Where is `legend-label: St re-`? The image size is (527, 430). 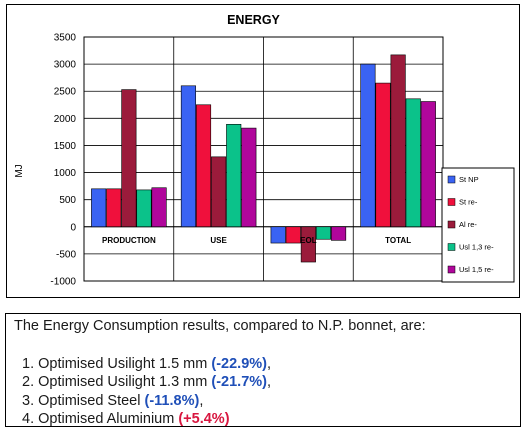 legend-label: St re- is located at coordinates (468, 202).